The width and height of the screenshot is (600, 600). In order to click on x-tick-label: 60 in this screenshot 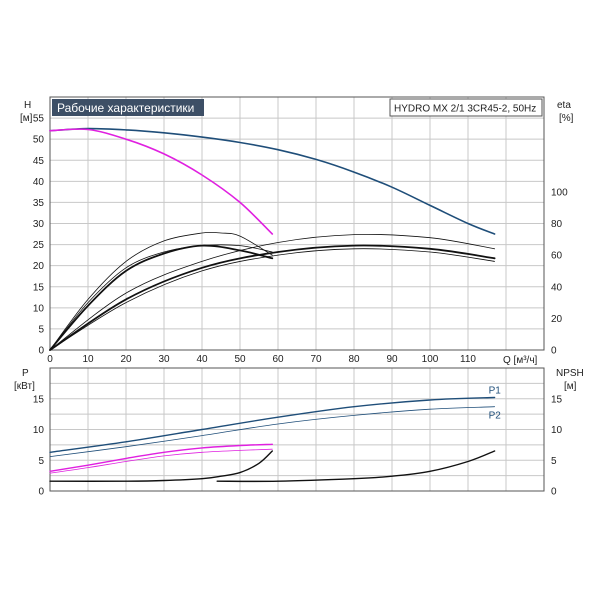, I will do `click(278, 359)`.